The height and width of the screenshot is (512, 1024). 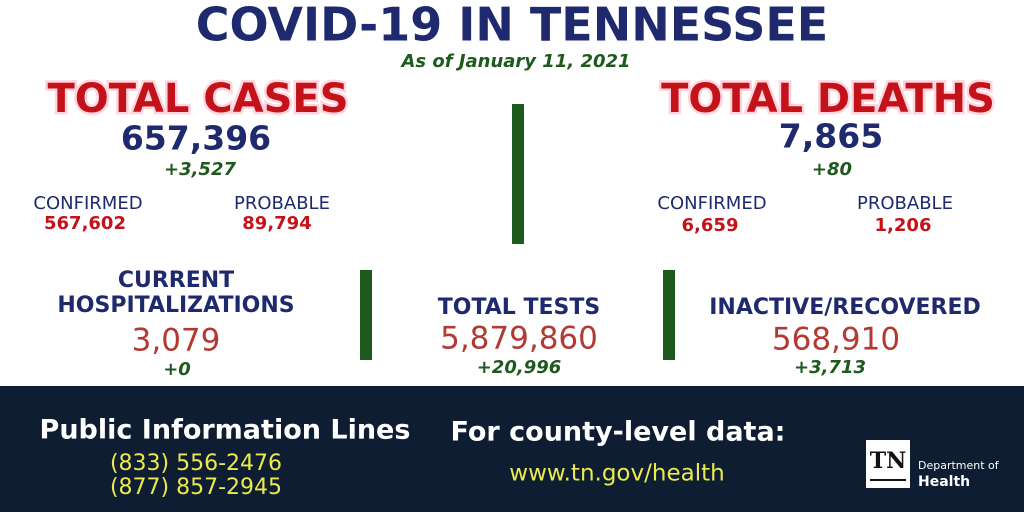 What do you see at coordinates (831, 136) in the screenshot?
I see `deaths-total: 7,865` at bounding box center [831, 136].